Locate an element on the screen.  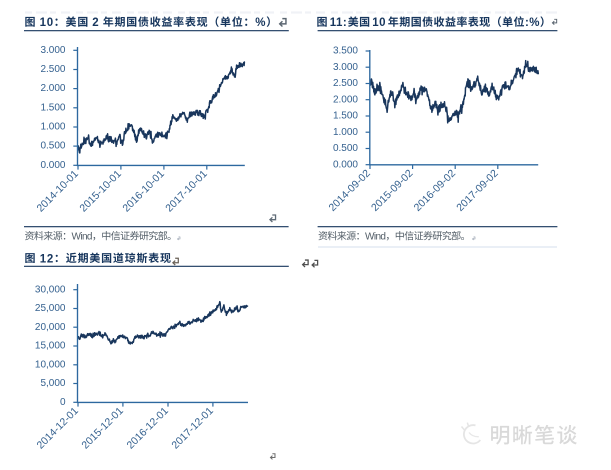
svg-text: 5,000 is located at coordinates (52, 383).